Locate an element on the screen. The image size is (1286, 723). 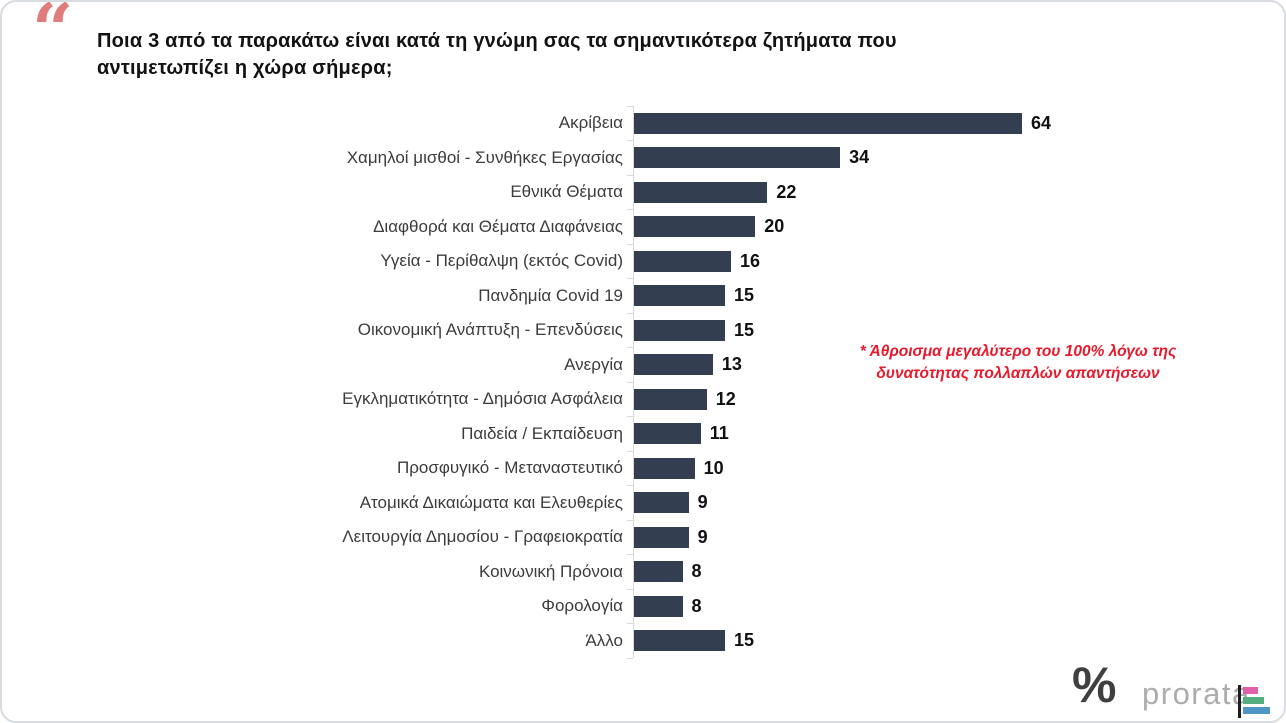
chart-row: Παιδεία / Εκπαίδευση 11 is located at coordinates (643, 433).